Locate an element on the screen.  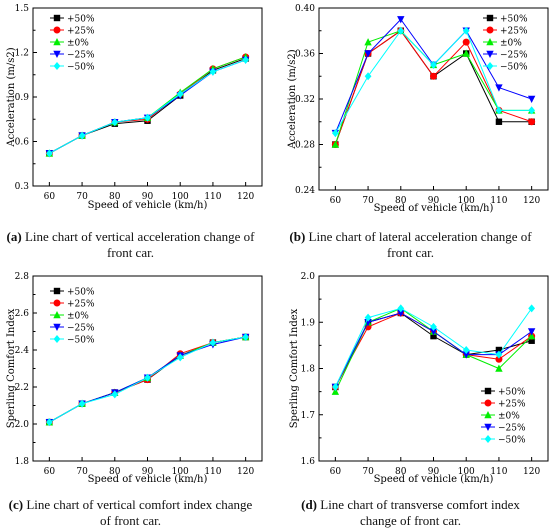
y-tick-label: 2.8 is located at coordinates (22, 277).